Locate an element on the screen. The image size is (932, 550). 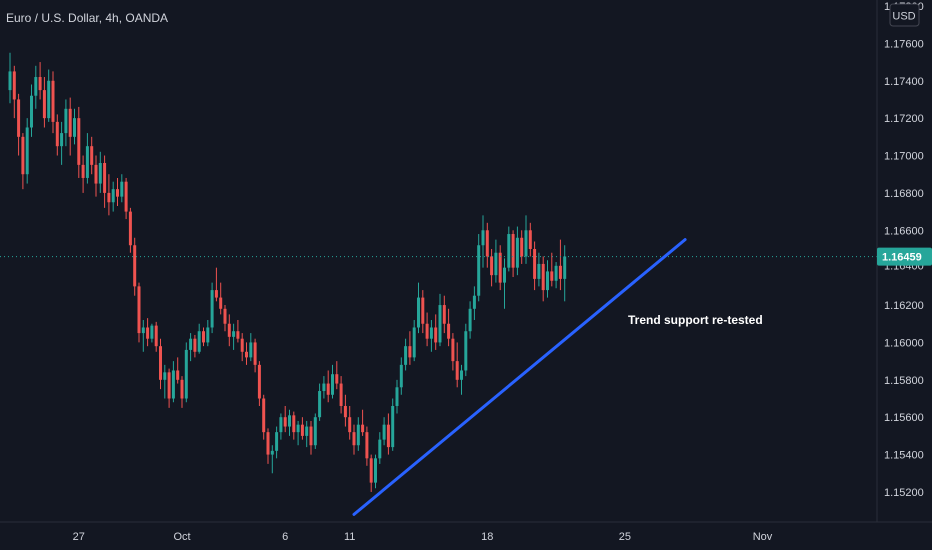
currency-badge-label: USD is located at coordinates (903, 17).